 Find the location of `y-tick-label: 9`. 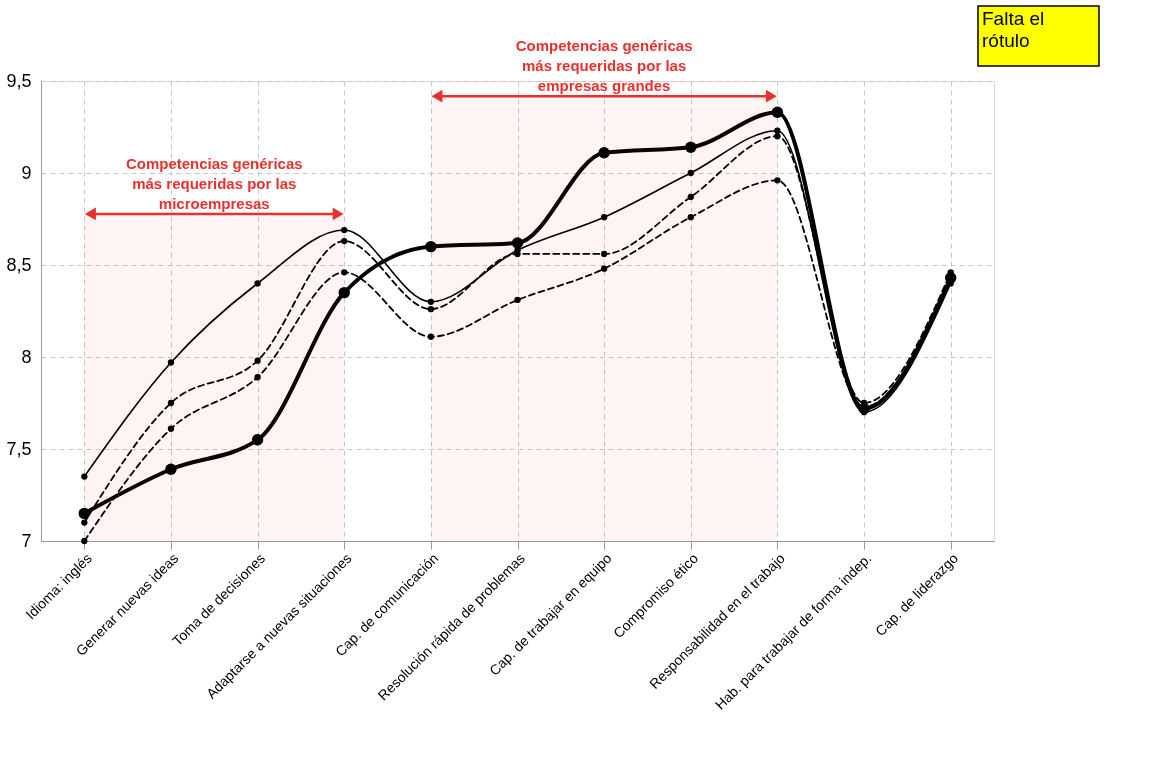

y-tick-label: 9 is located at coordinates (26, 172).